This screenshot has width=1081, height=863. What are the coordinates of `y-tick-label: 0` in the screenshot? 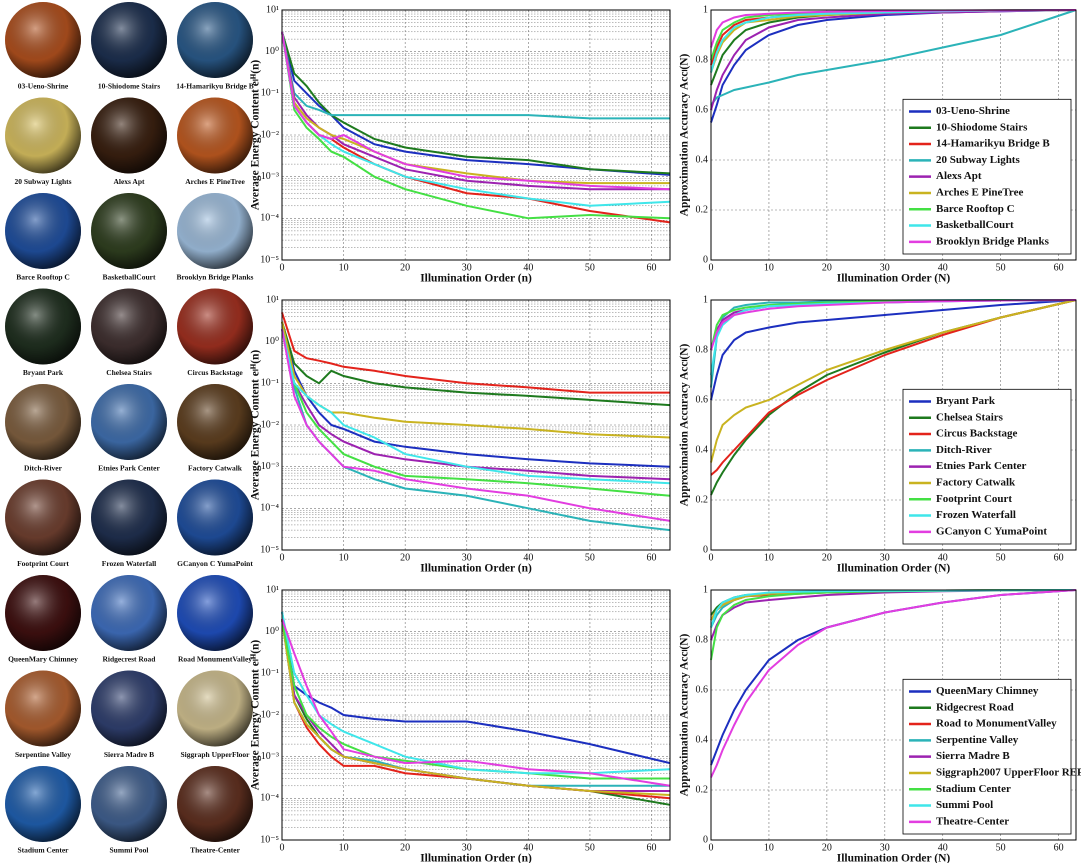 It's located at (705, 549).